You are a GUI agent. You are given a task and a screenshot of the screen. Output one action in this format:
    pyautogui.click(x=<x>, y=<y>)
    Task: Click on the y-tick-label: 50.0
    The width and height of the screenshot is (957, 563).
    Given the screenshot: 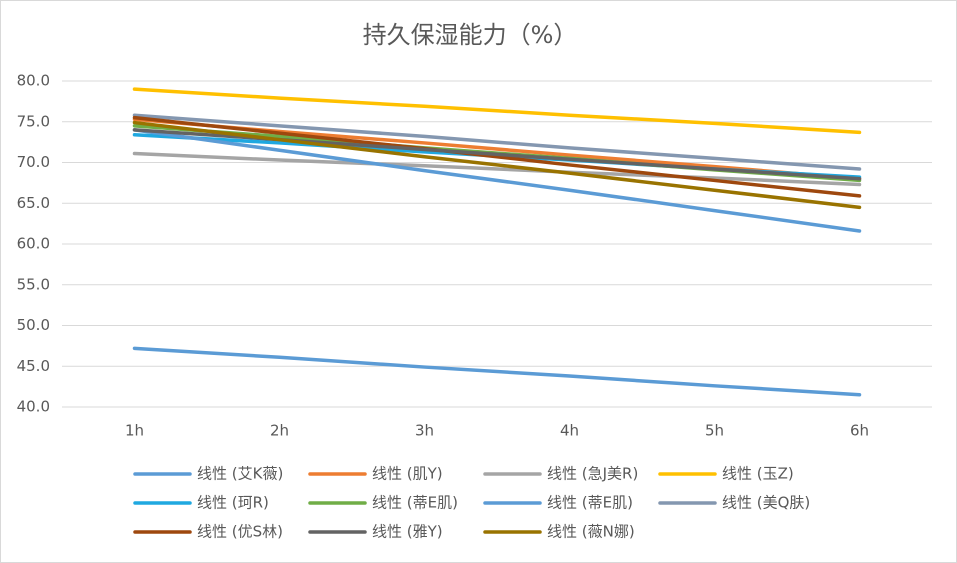 What is the action you would take?
    pyautogui.click(x=33, y=325)
    